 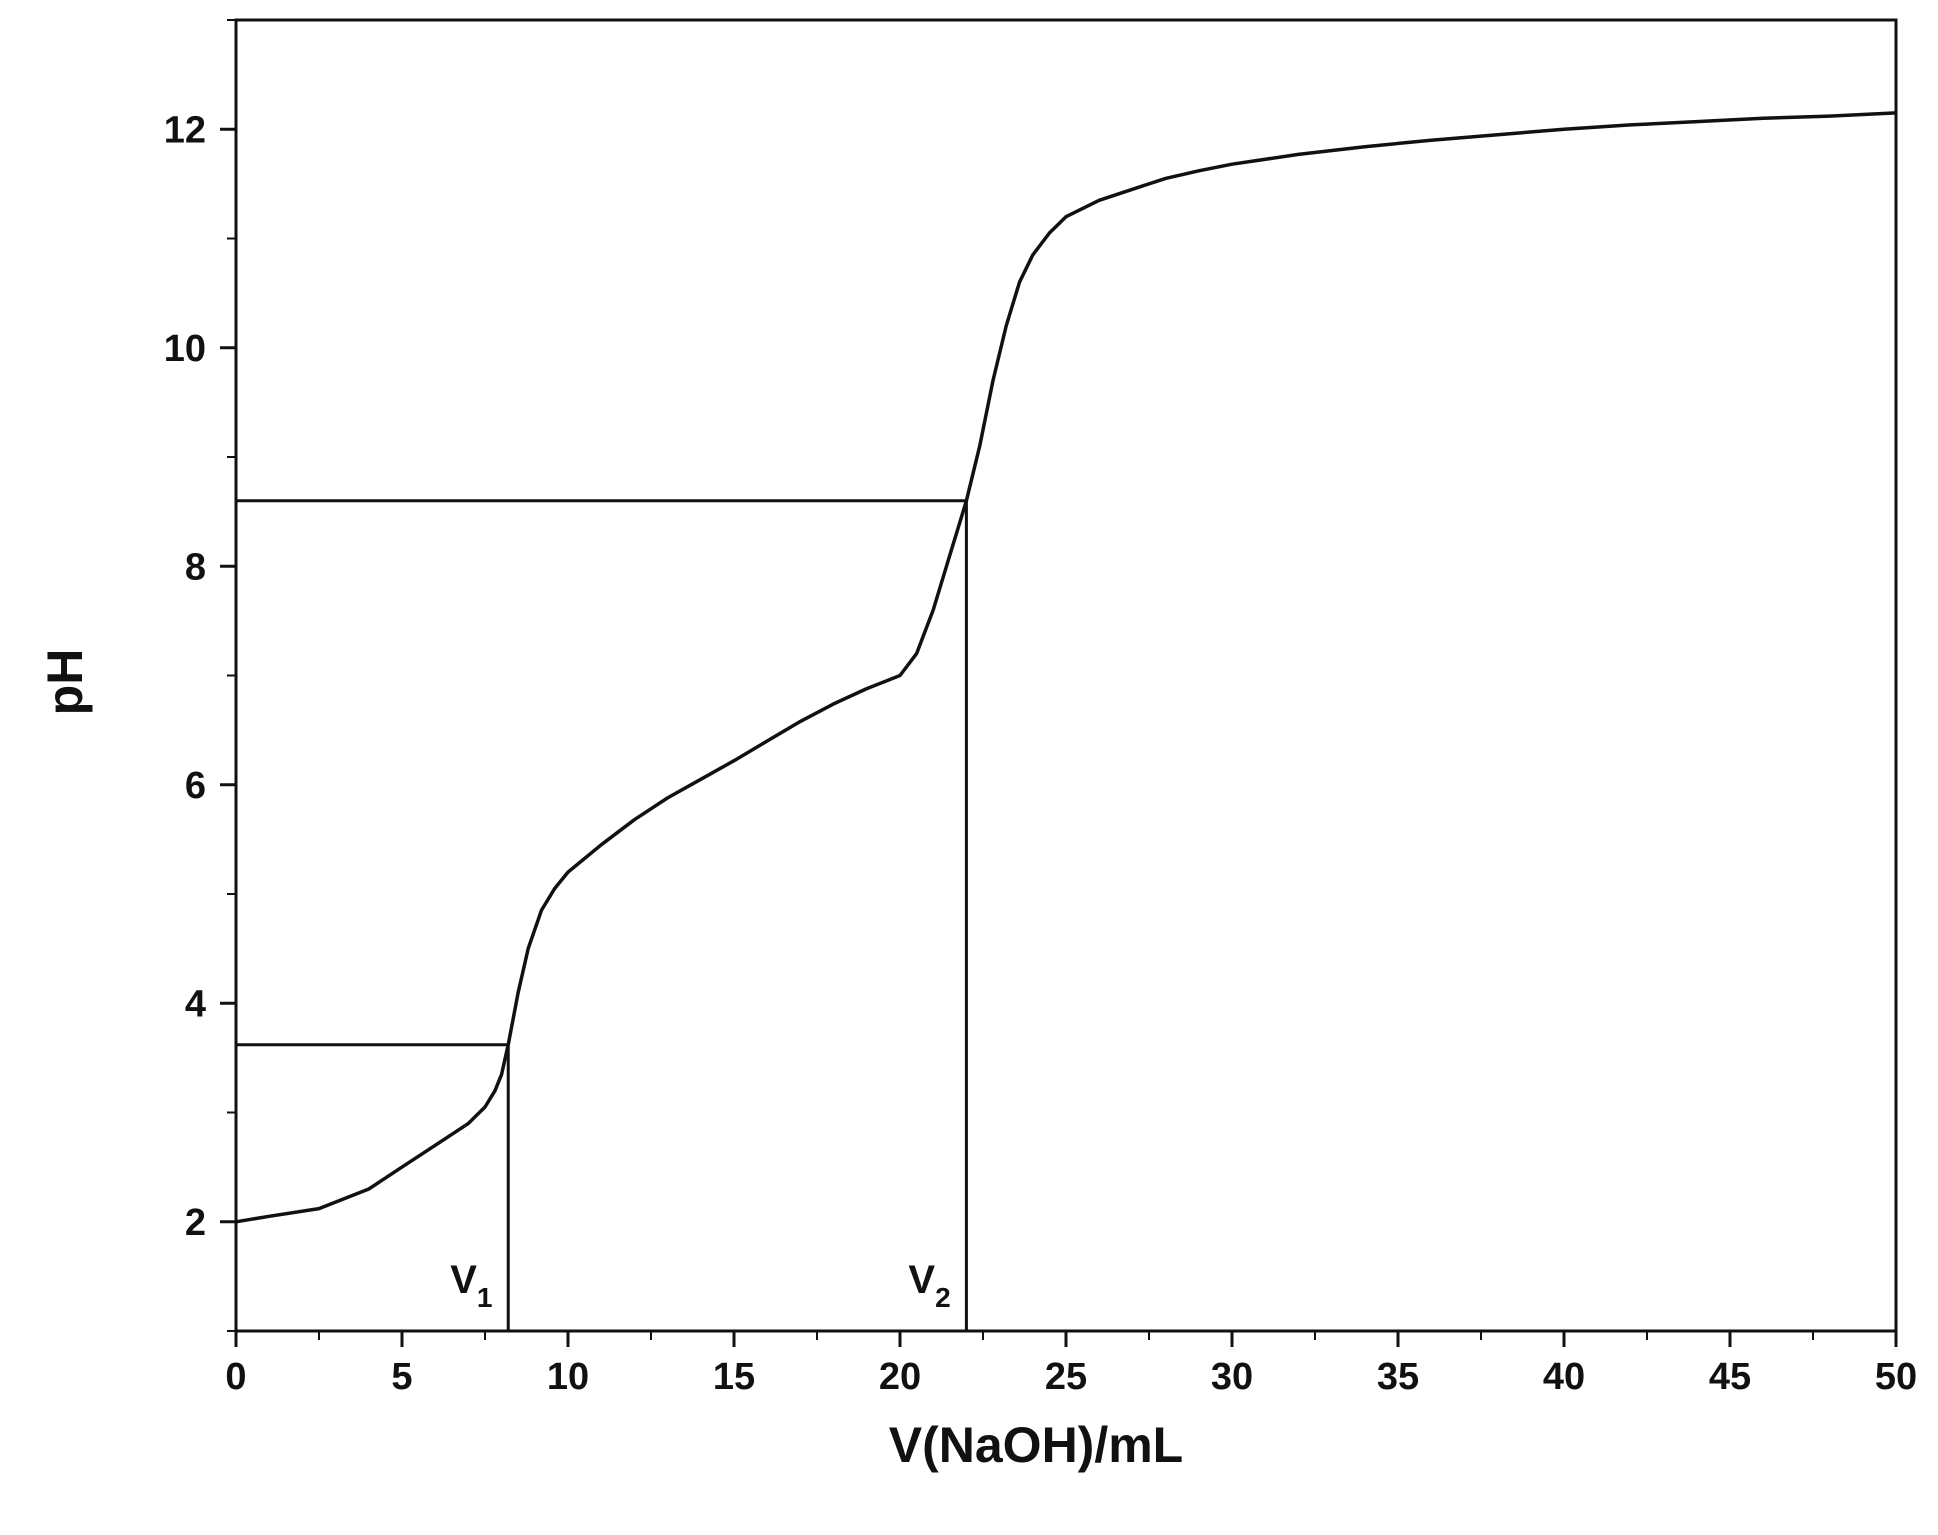 I want to click on y-tick-label: 10, so click(x=185, y=349).